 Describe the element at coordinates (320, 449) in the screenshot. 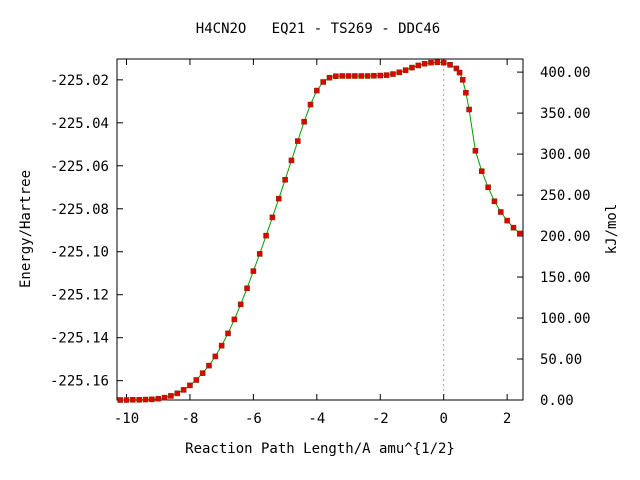

I see `x-axis-label: Reaction Path Length/A amu^{1/2}` at that location.